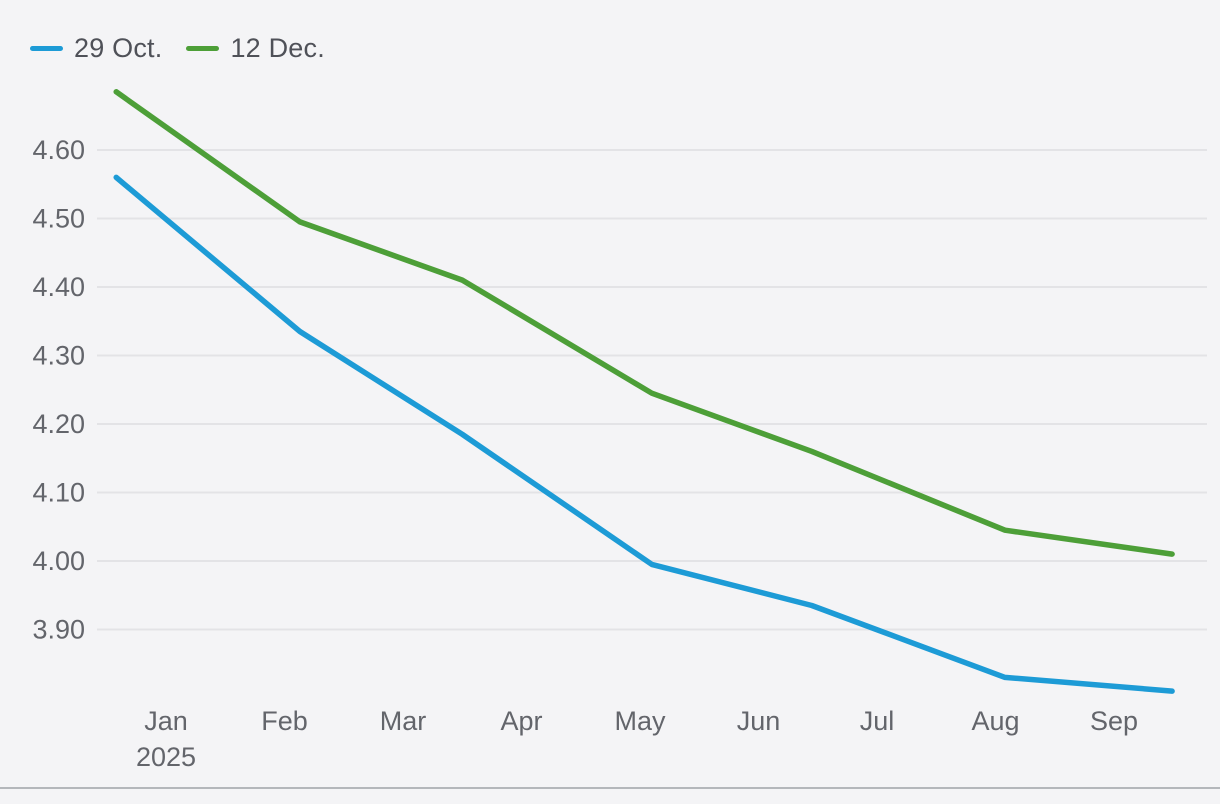 The height and width of the screenshot is (804, 1220). What do you see at coordinates (203, 48) in the screenshot?
I see `legend-swatch-12-dec` at bounding box center [203, 48].